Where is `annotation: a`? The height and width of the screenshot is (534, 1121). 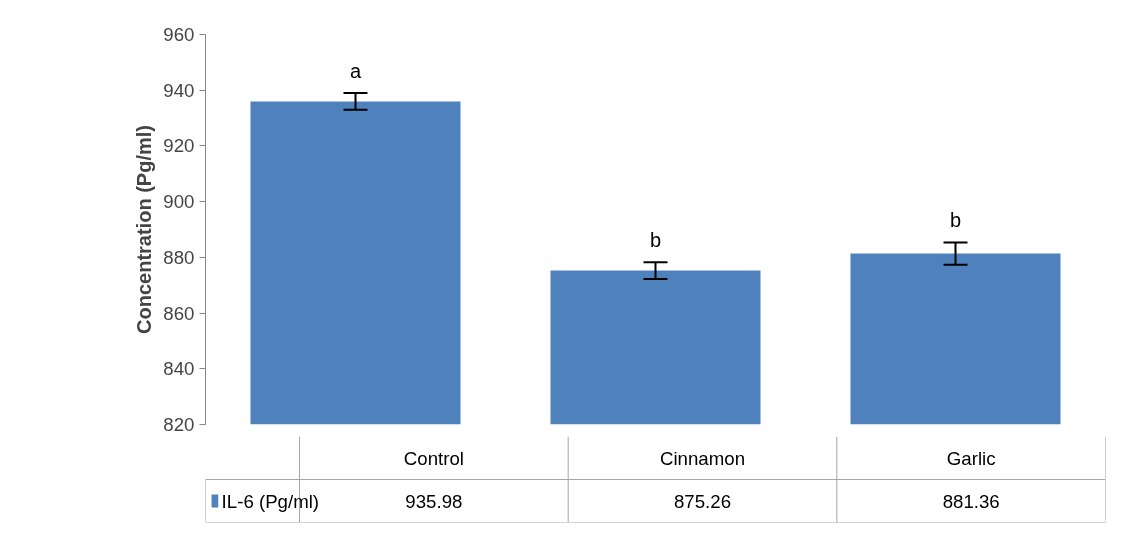 annotation: a is located at coordinates (355, 70).